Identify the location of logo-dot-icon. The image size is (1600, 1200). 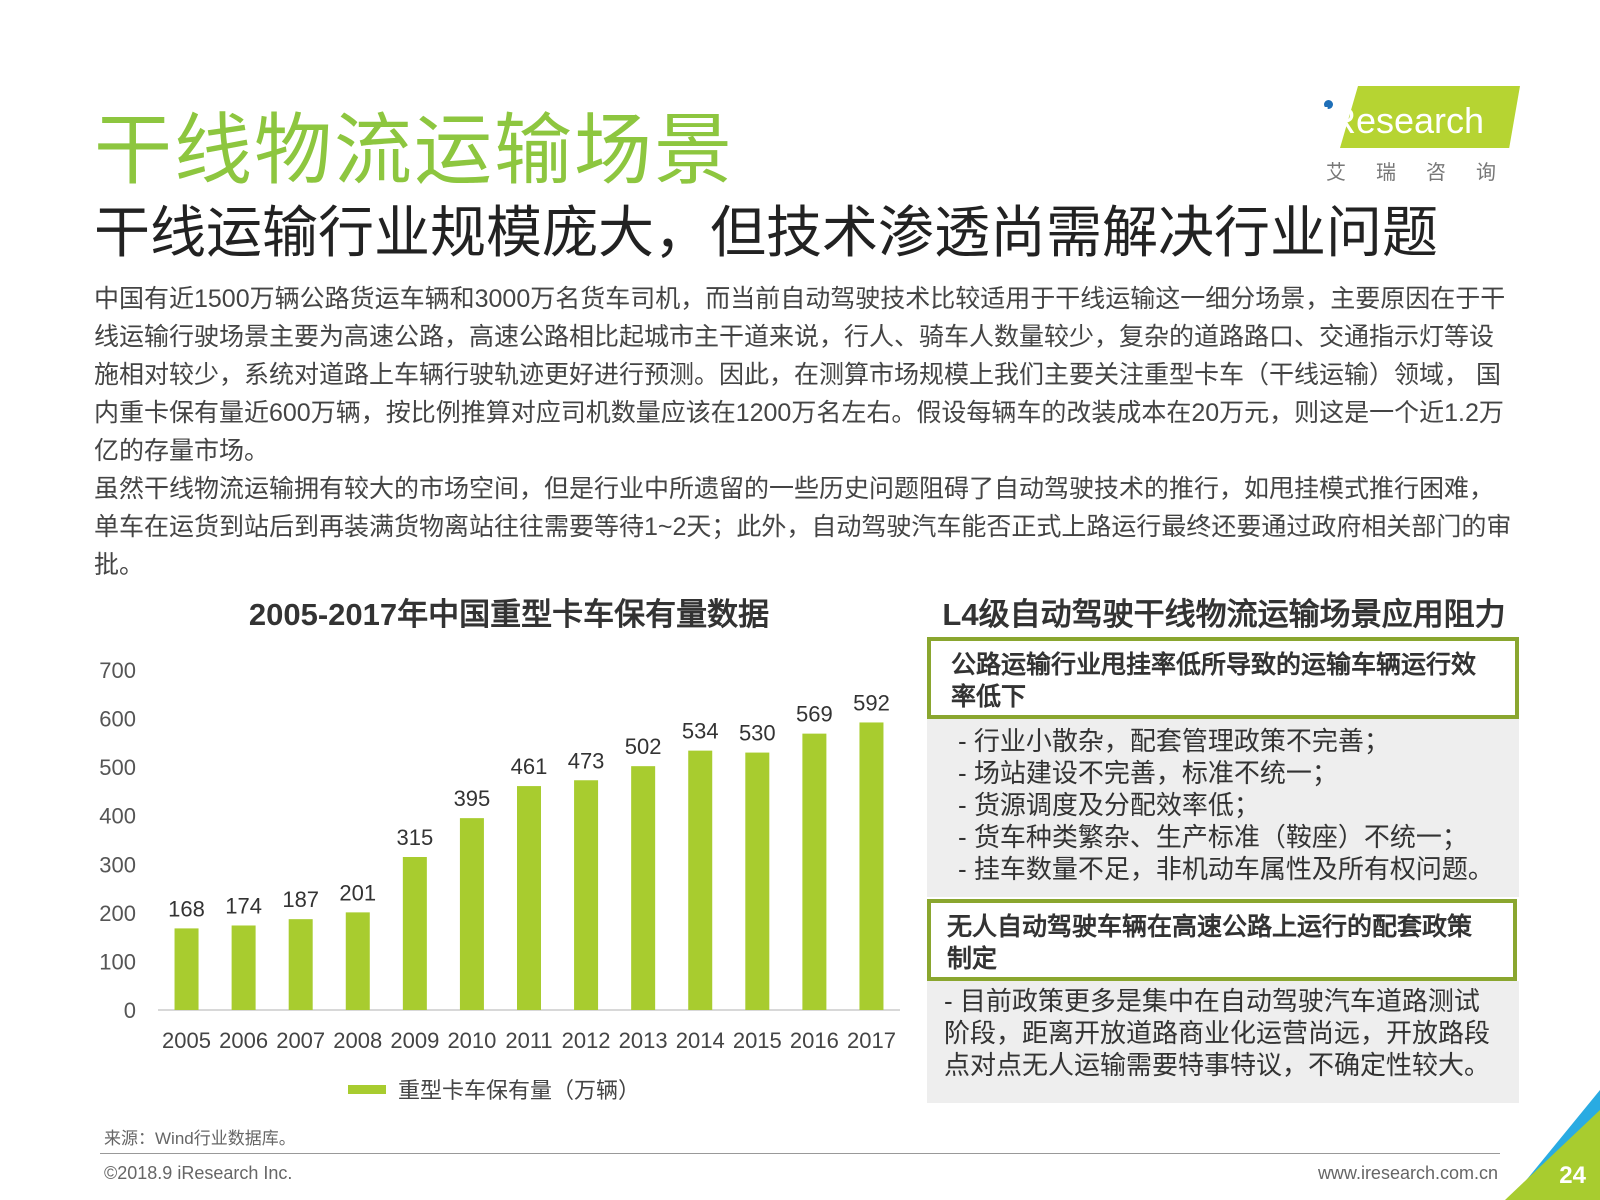
(1328, 104).